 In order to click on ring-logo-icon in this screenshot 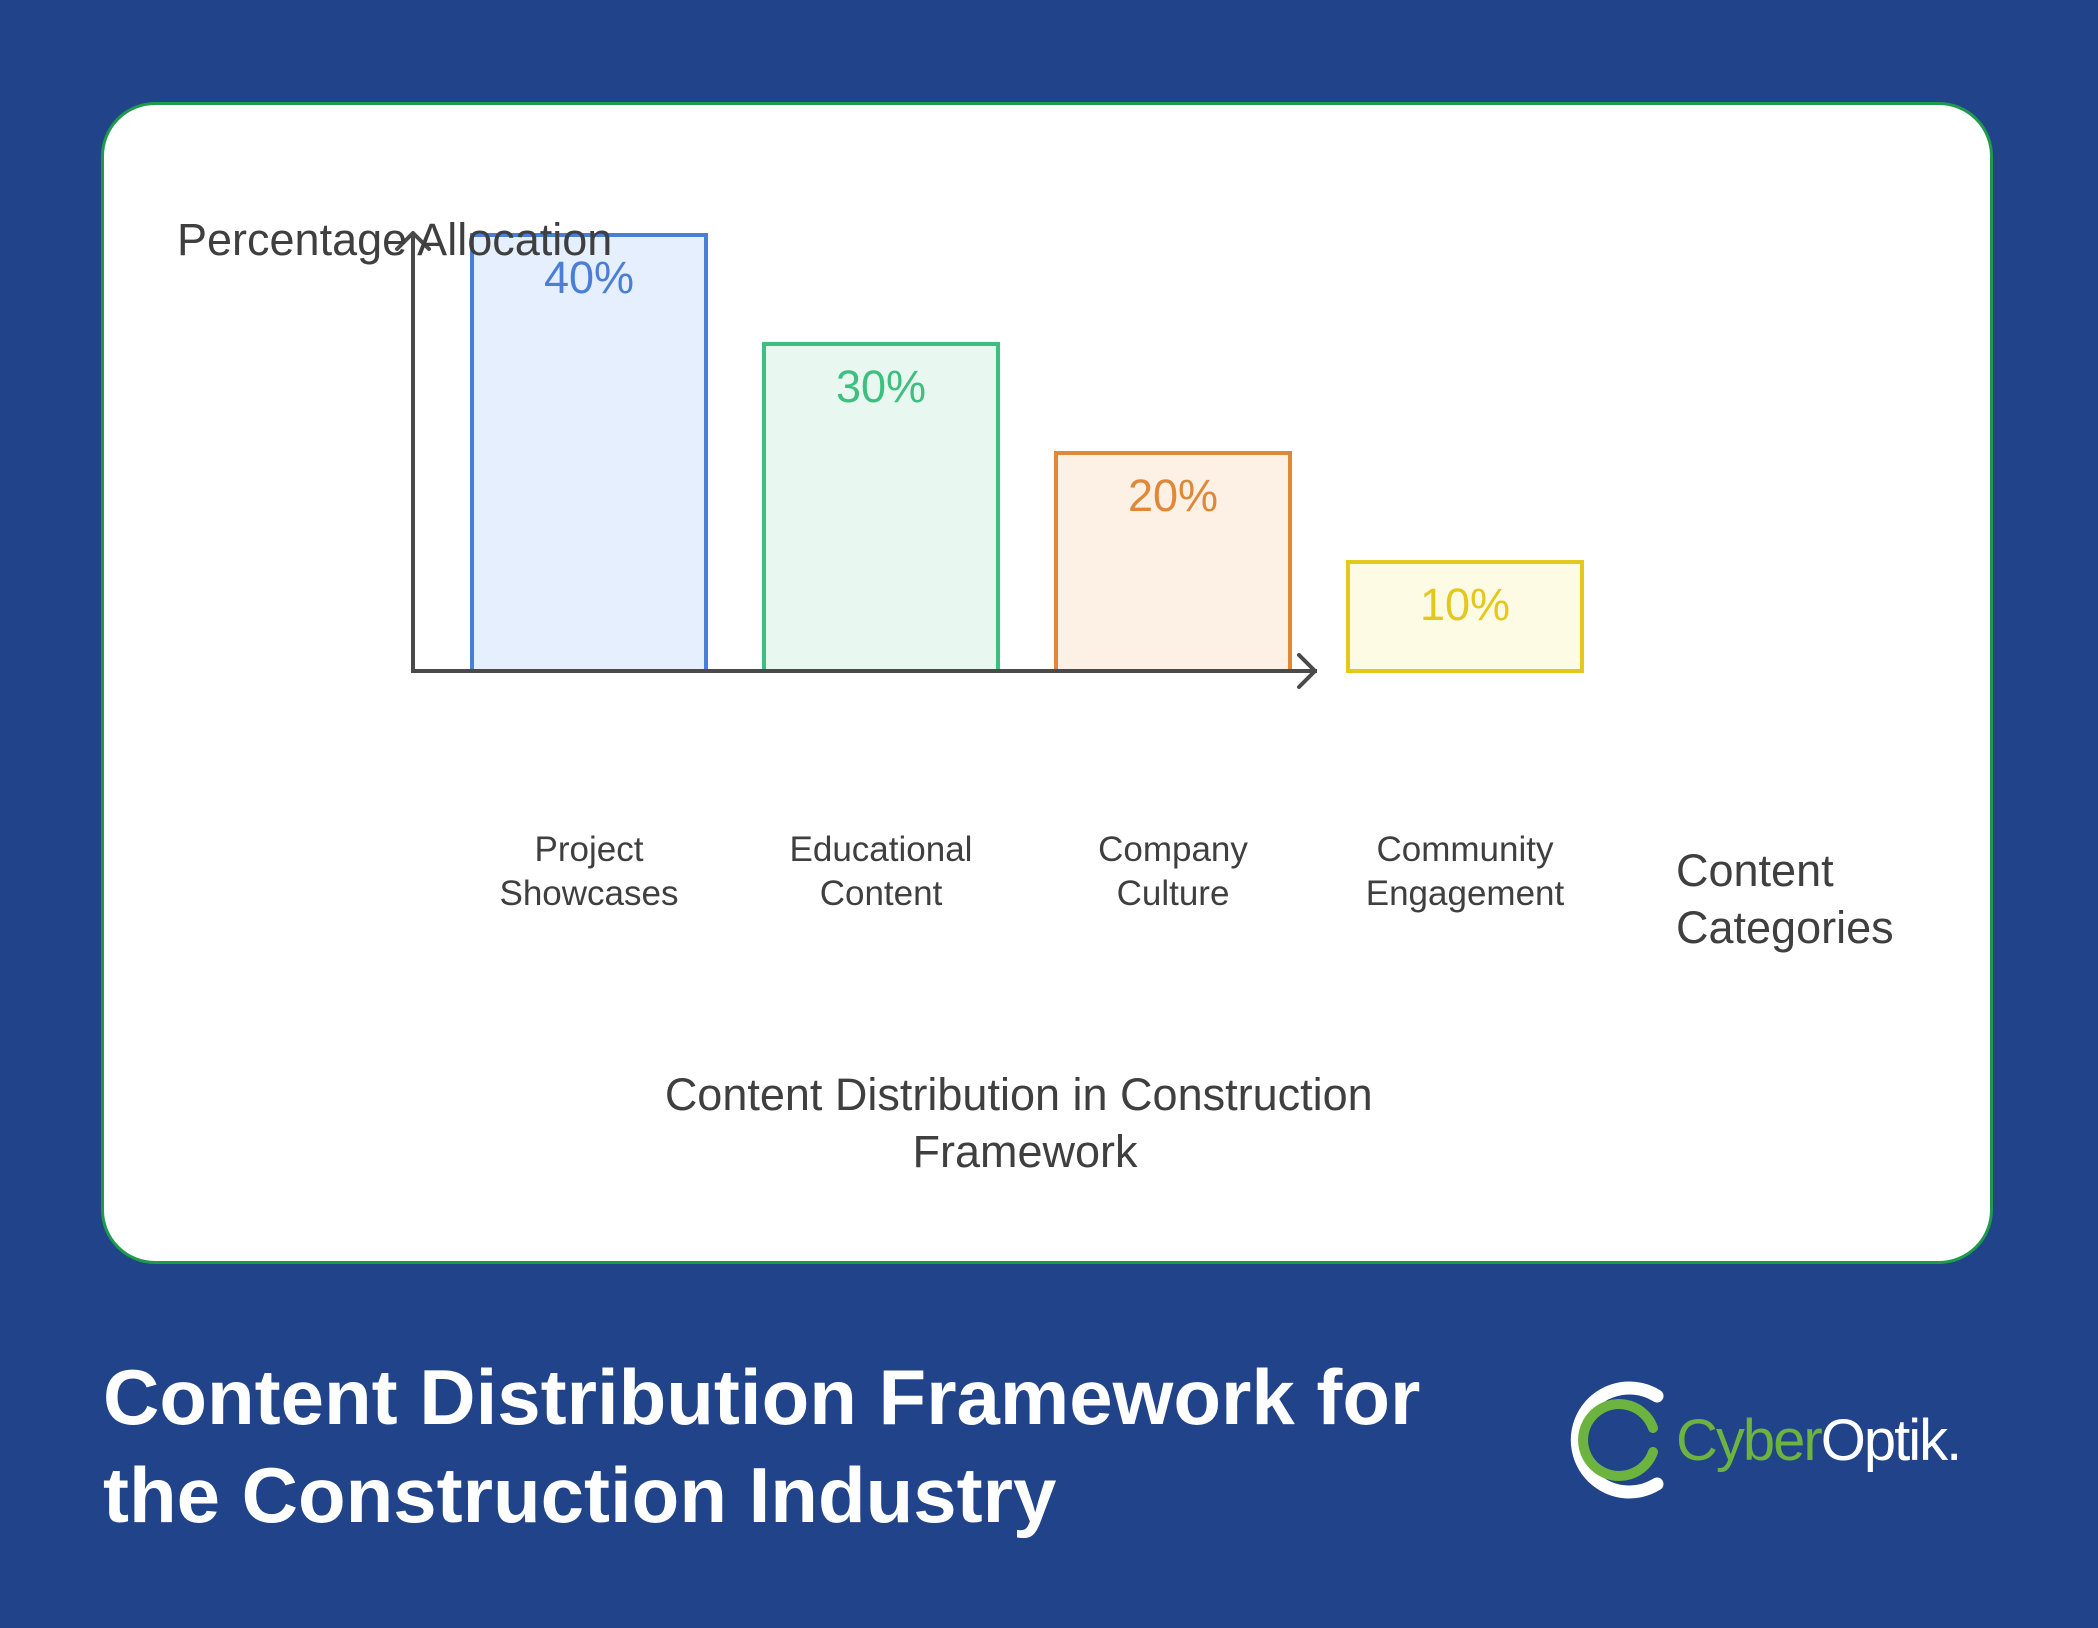, I will do `click(1617, 1440)`.